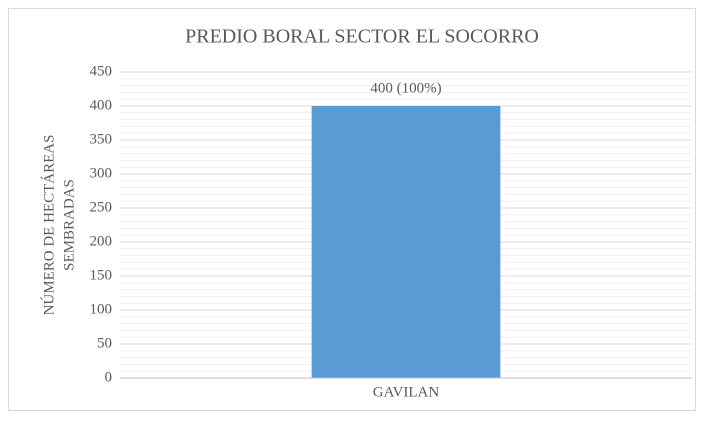  What do you see at coordinates (101, 241) in the screenshot?
I see `y-tick-label: 200` at bounding box center [101, 241].